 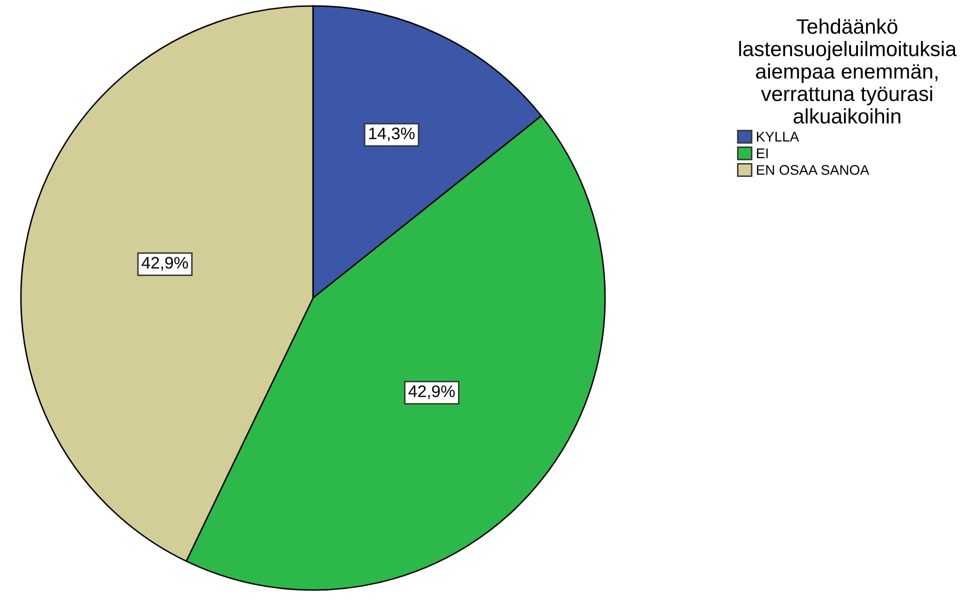 I want to click on legend-title: Tehdäänkö lastensuojeluilmoituksia aiempaa enemmän, verrattuna työurasi alkuaikoihin, so click(x=848, y=71).